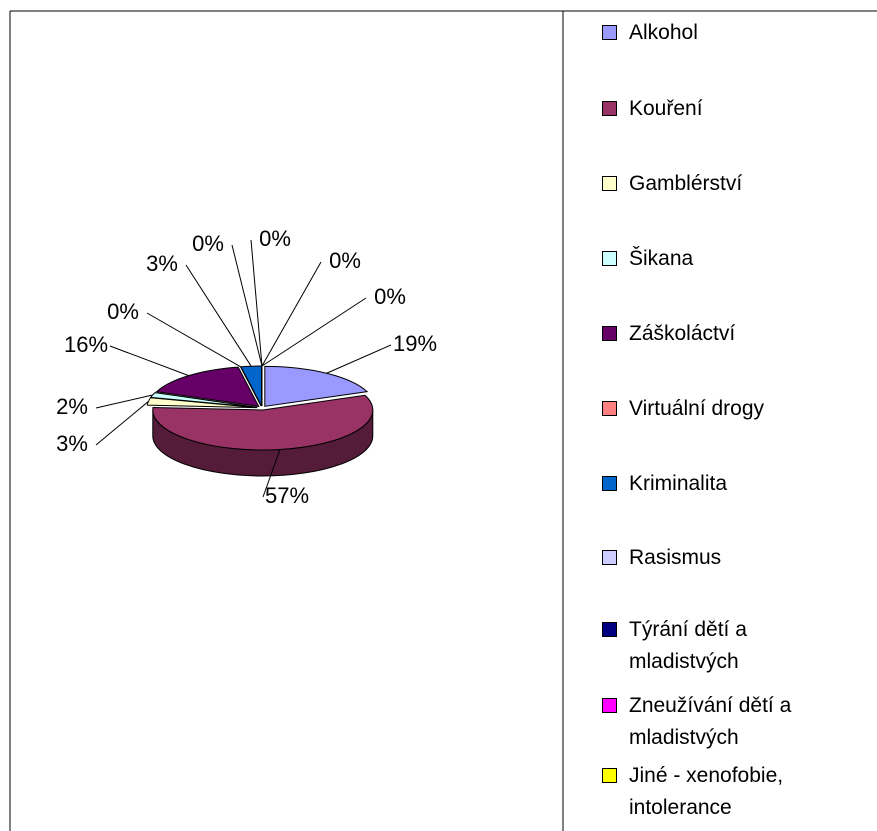 The width and height of the screenshot is (877, 831). I want to click on legend-label: Zneužívání dětí a mladistvých, so click(710, 721).